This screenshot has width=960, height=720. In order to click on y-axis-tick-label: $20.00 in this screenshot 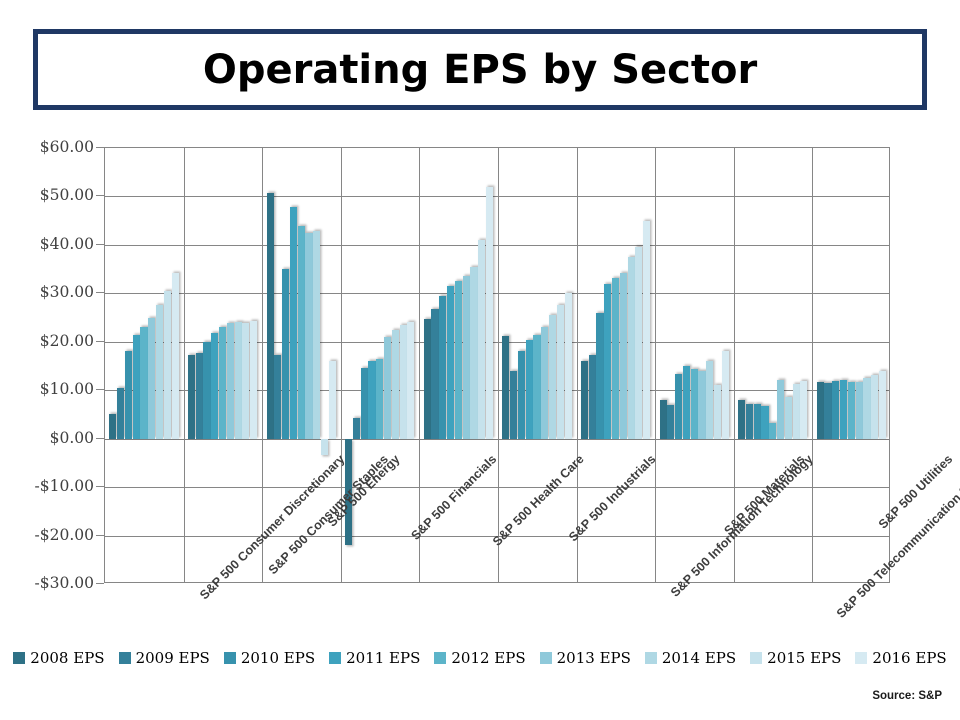, I will do `click(66, 340)`.